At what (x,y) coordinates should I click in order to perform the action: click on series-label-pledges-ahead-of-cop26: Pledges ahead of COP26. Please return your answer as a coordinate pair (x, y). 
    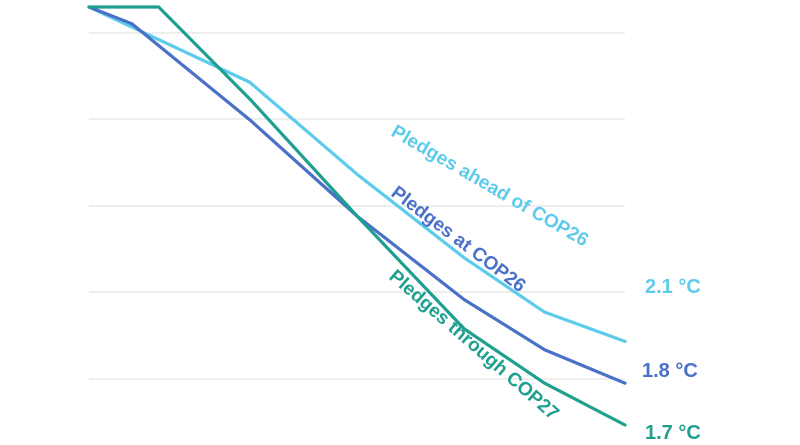
    Looking at the image, I should click on (490, 186).